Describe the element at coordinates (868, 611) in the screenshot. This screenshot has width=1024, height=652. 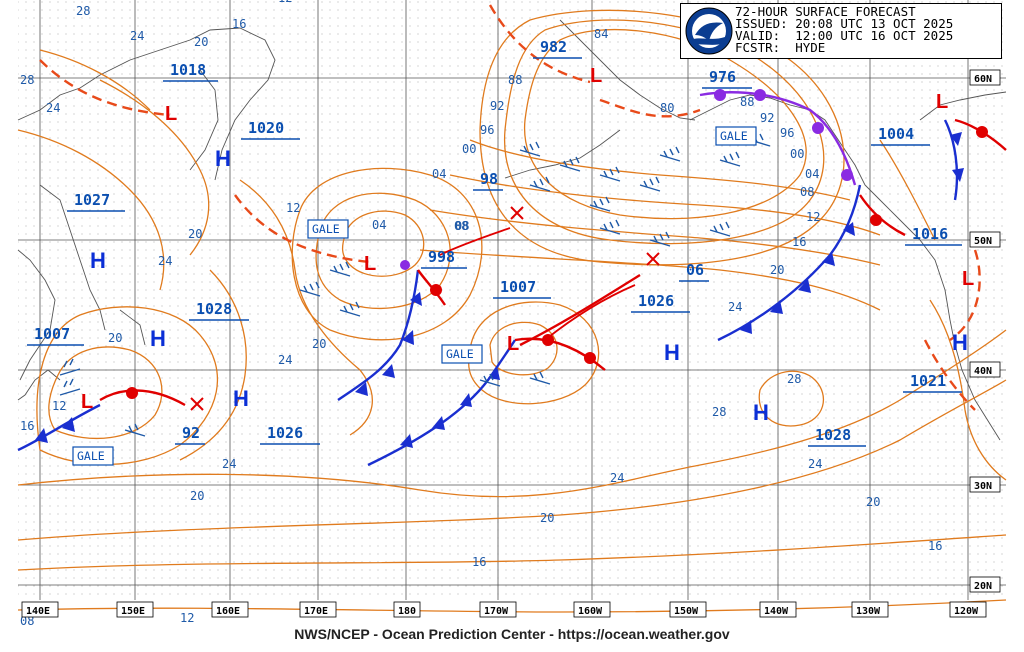
I see `longitude-label: 130W` at that location.